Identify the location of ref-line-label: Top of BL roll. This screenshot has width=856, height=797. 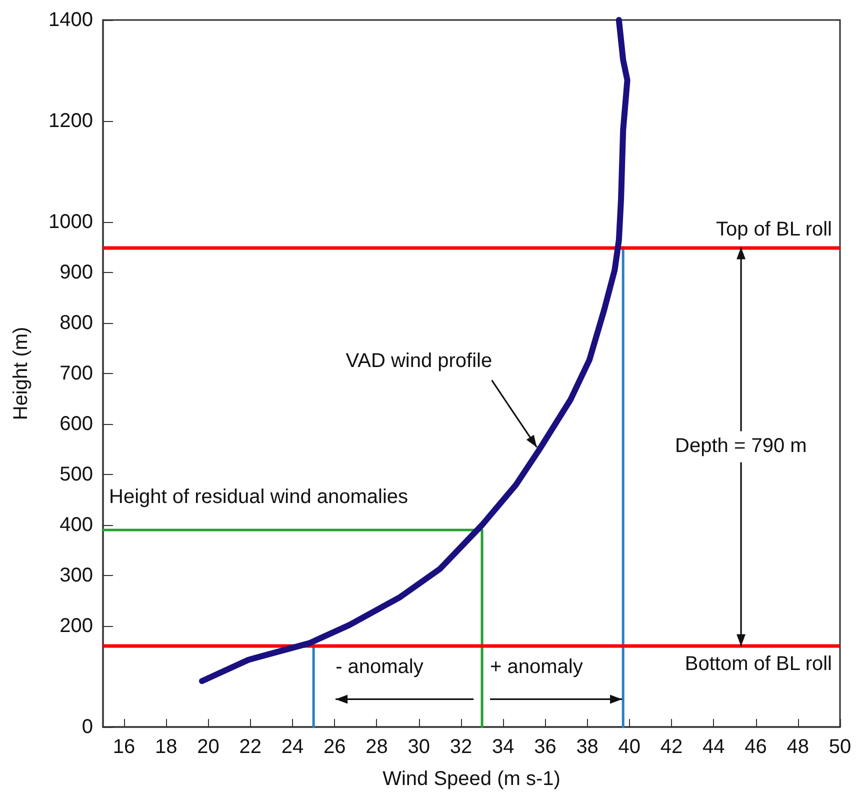
(774, 229).